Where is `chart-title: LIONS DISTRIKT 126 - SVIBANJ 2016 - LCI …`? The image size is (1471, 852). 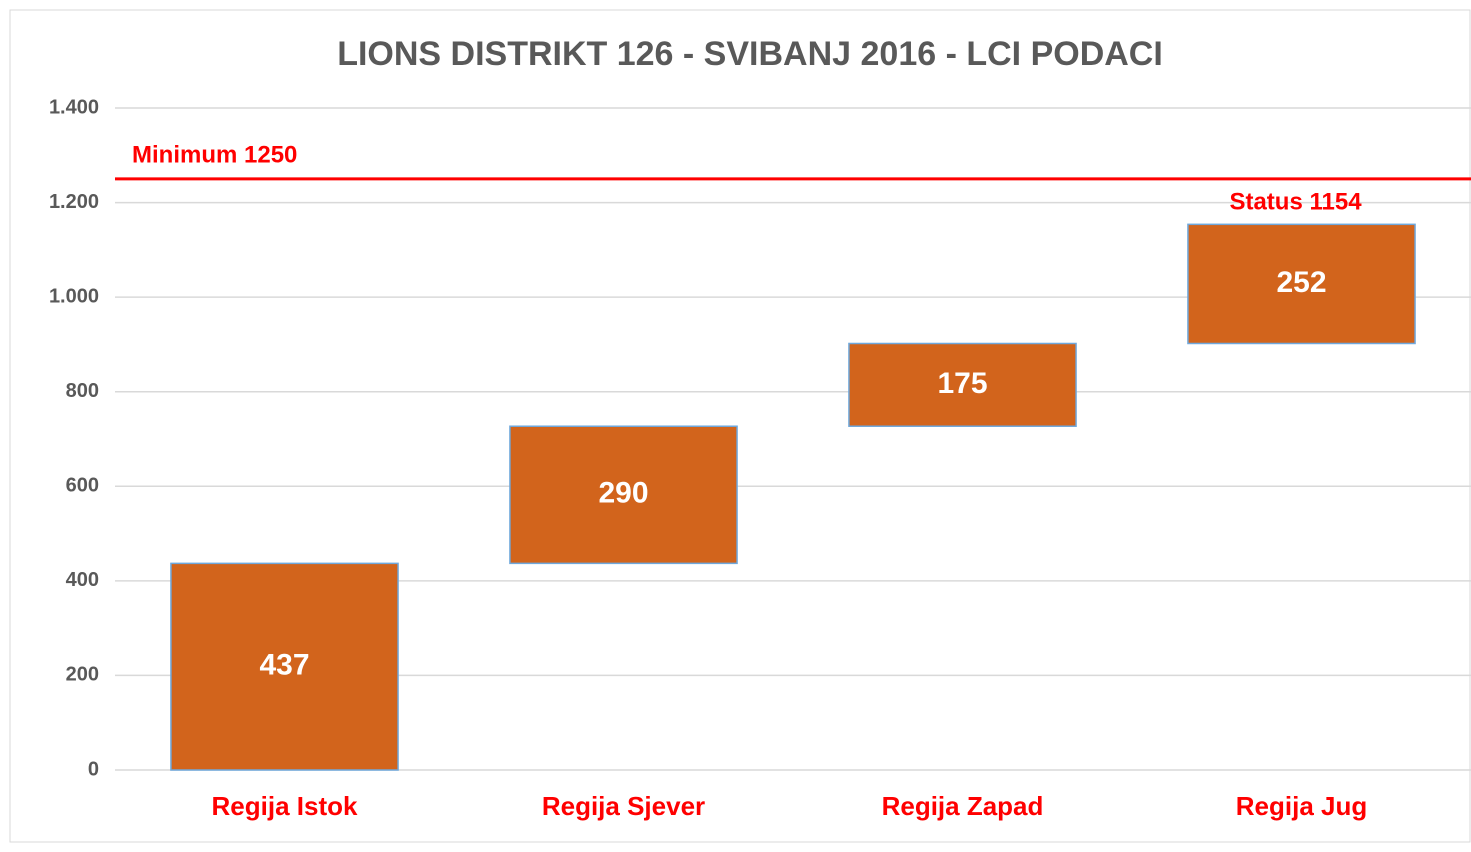 chart-title: LIONS DISTRIKT 126 - SVIBANJ 2016 - LCI … is located at coordinates (750, 54).